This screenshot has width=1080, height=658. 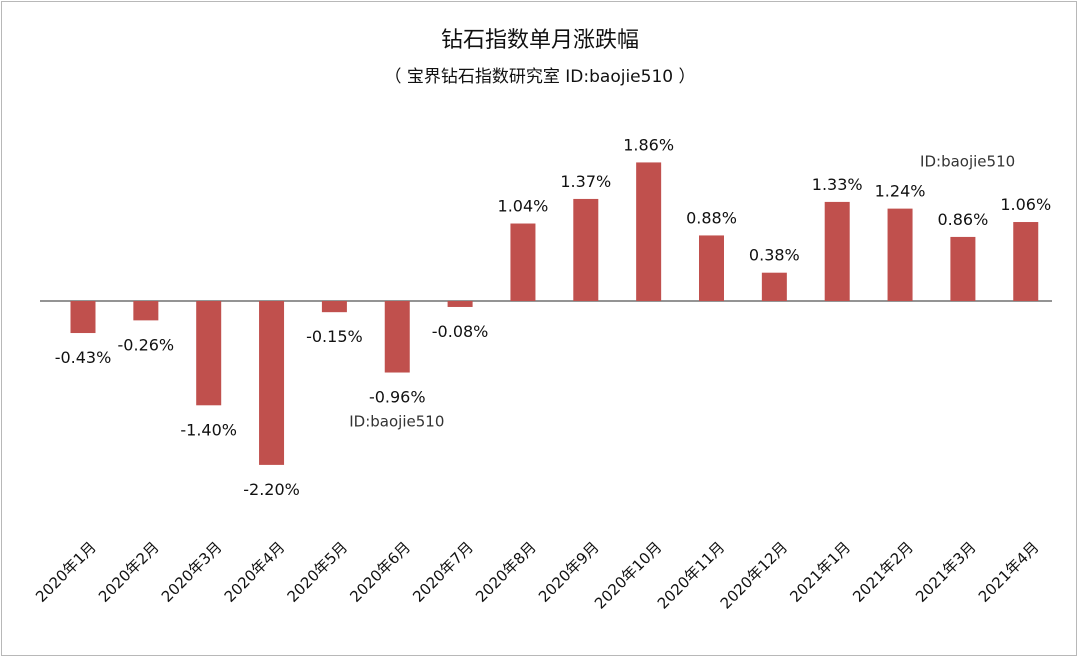 What do you see at coordinates (540, 77) in the screenshot?
I see `chart-subtitle: （ 宝界钻石指数研究室 ID:baojie510 ）` at bounding box center [540, 77].